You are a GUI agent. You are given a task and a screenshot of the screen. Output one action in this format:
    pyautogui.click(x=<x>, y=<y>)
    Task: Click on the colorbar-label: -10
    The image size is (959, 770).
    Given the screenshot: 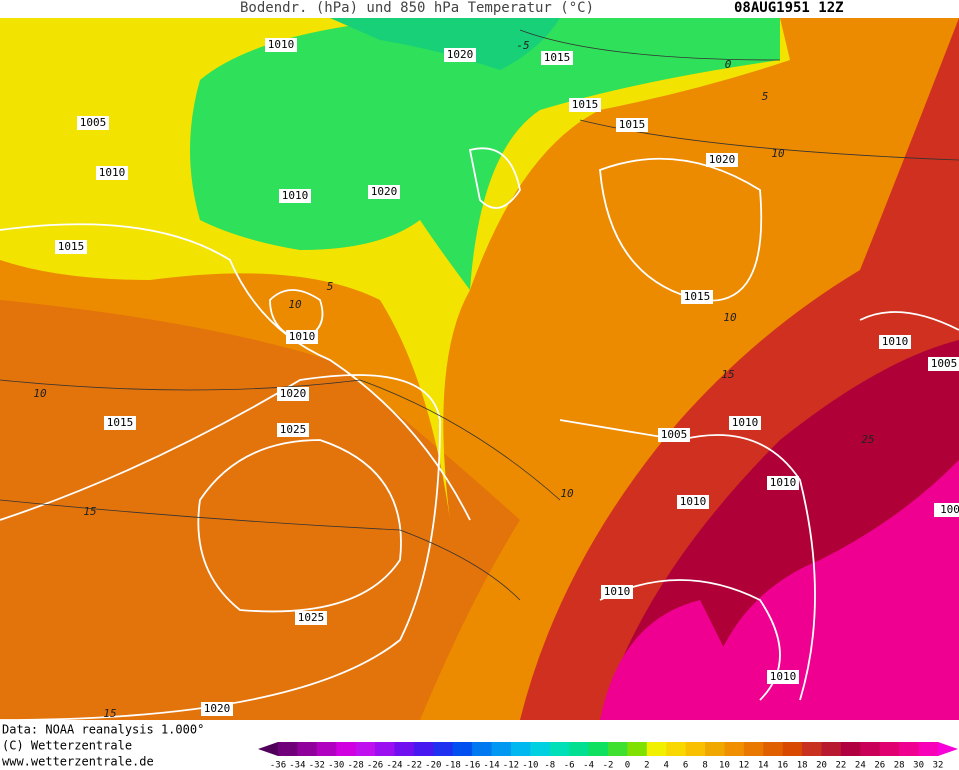 What is the action you would take?
    pyautogui.click(x=530, y=765)
    